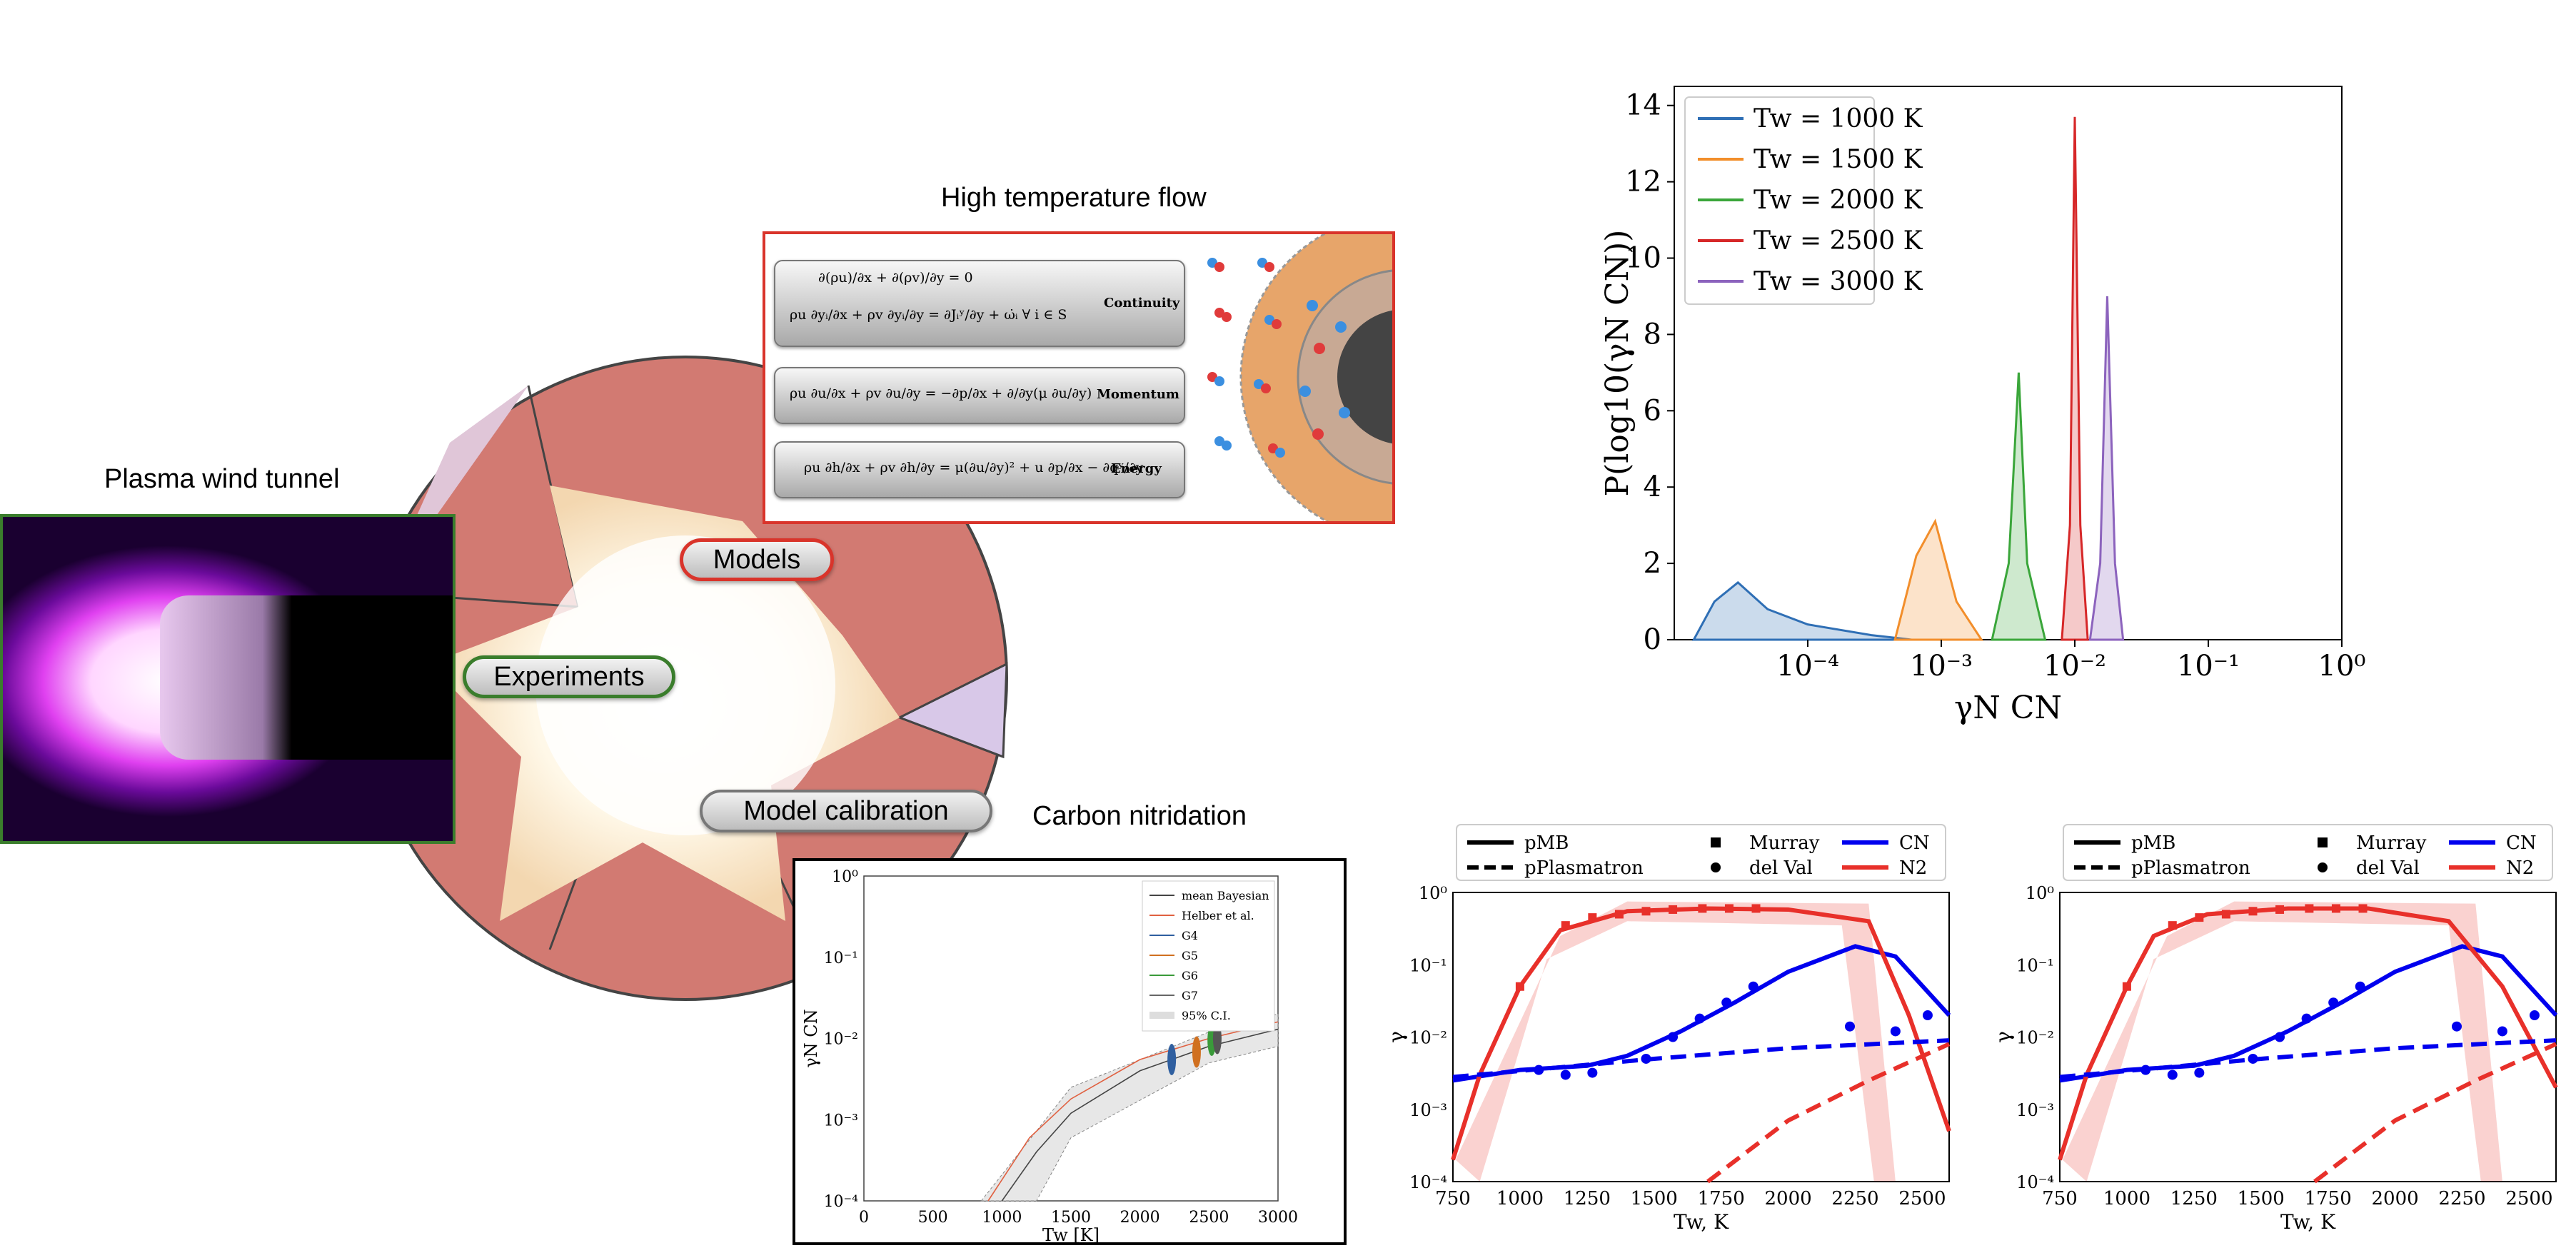 The image size is (2576, 1248). What do you see at coordinates (933, 1218) in the screenshot?
I see `carbon-xtick-label: 500` at bounding box center [933, 1218].